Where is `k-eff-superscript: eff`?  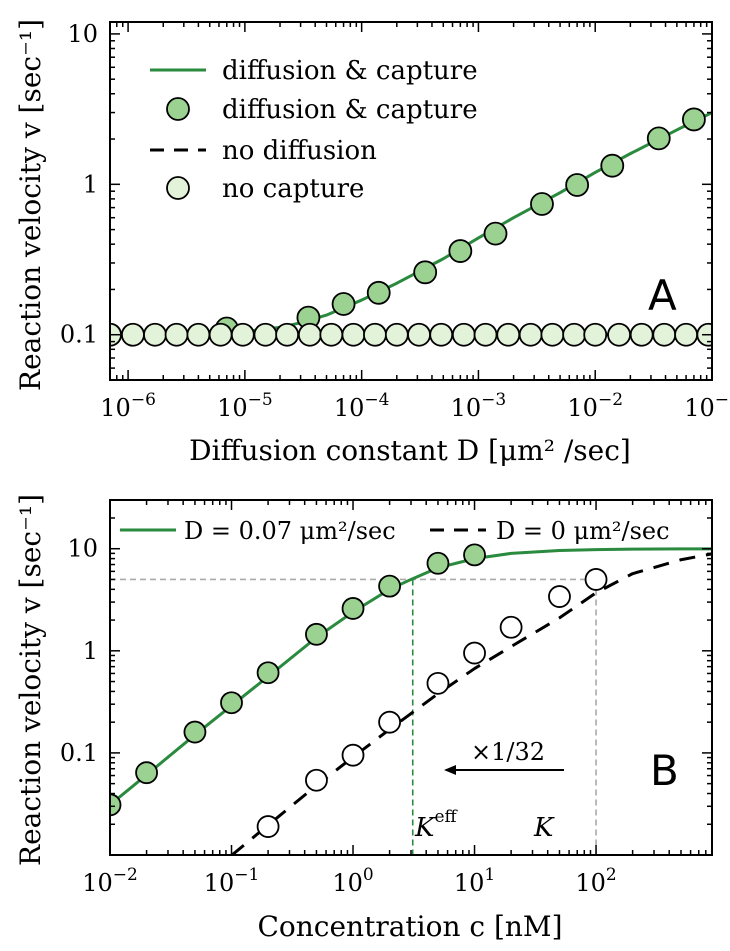
k-eff-superscript: eff is located at coordinates (446, 817).